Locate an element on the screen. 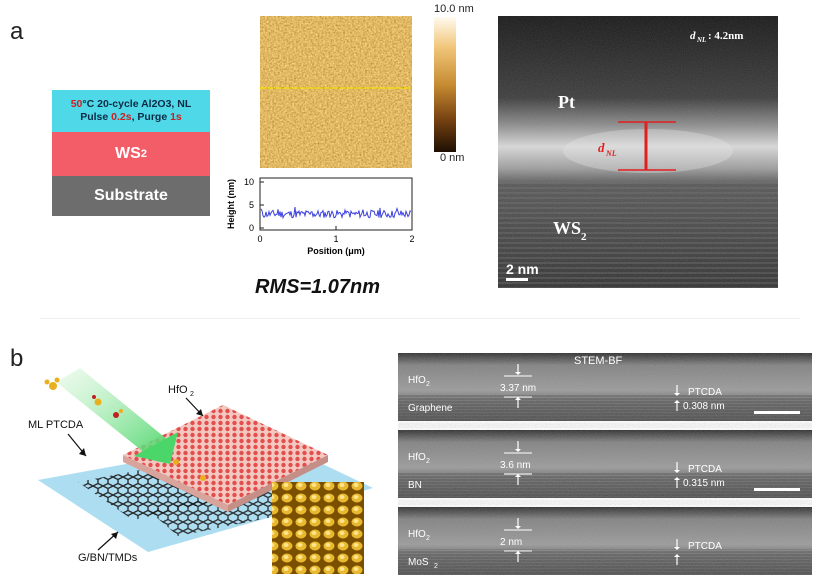  hfo2-atoms is located at coordinates (225, 455).